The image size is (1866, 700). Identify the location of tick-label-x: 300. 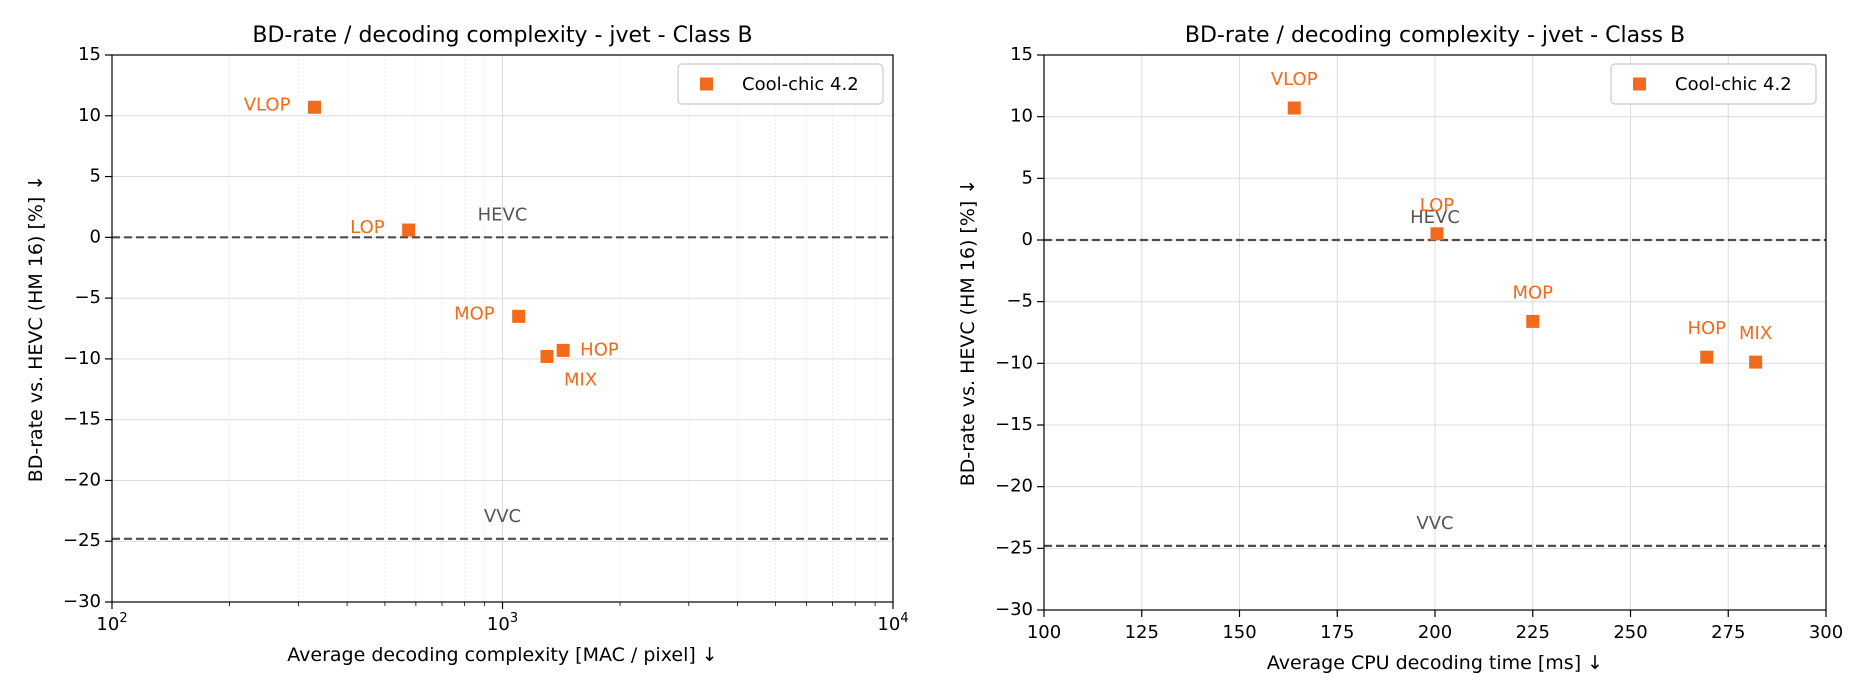
(1826, 632).